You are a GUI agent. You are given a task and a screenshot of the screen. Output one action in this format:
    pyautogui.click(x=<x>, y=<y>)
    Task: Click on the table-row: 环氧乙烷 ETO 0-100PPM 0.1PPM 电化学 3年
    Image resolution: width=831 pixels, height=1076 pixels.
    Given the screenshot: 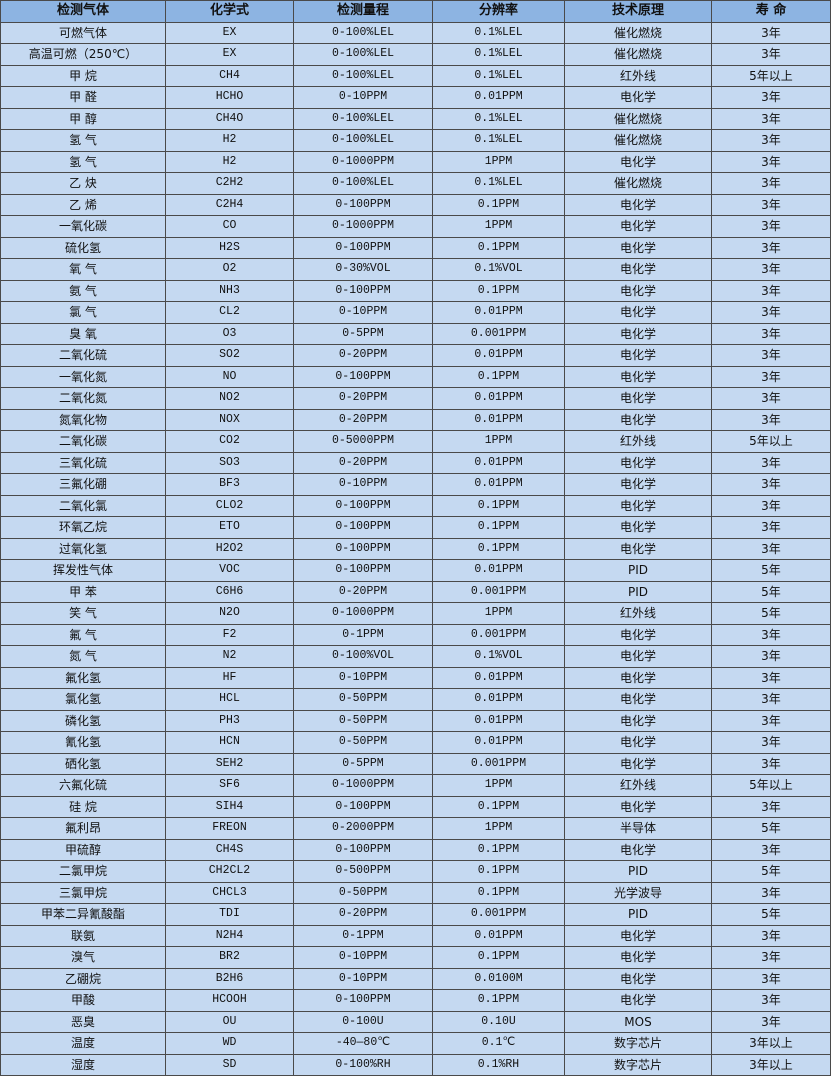 What is the action you would take?
    pyautogui.click(x=415, y=527)
    